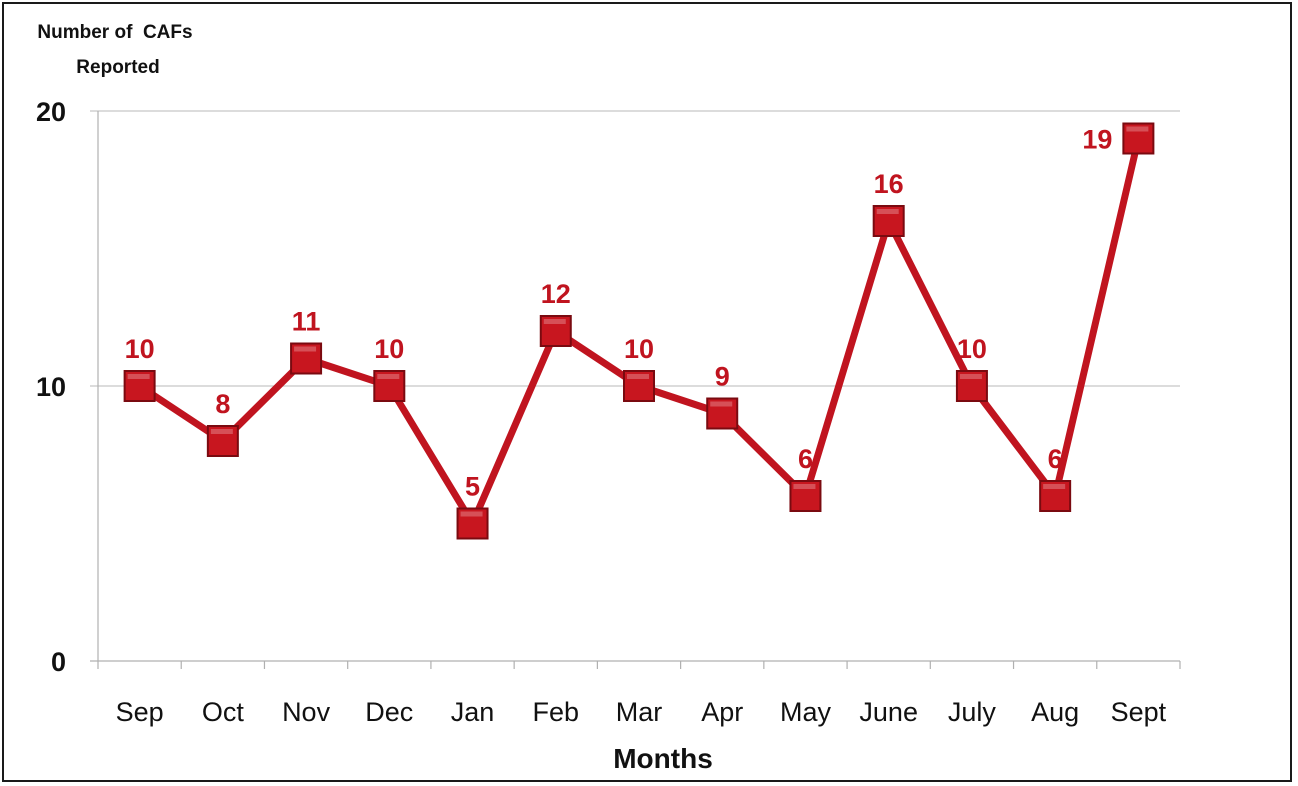  I want to click on x-tick-label: Mar, so click(639, 712).